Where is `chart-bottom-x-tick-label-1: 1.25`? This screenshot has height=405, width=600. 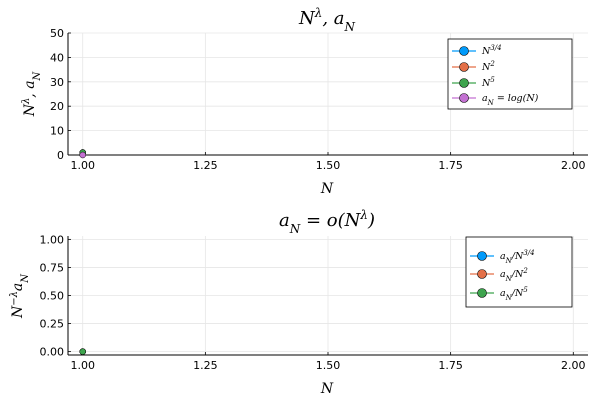 chart-bottom-x-tick-label-1: 1.25 is located at coordinates (205, 365).